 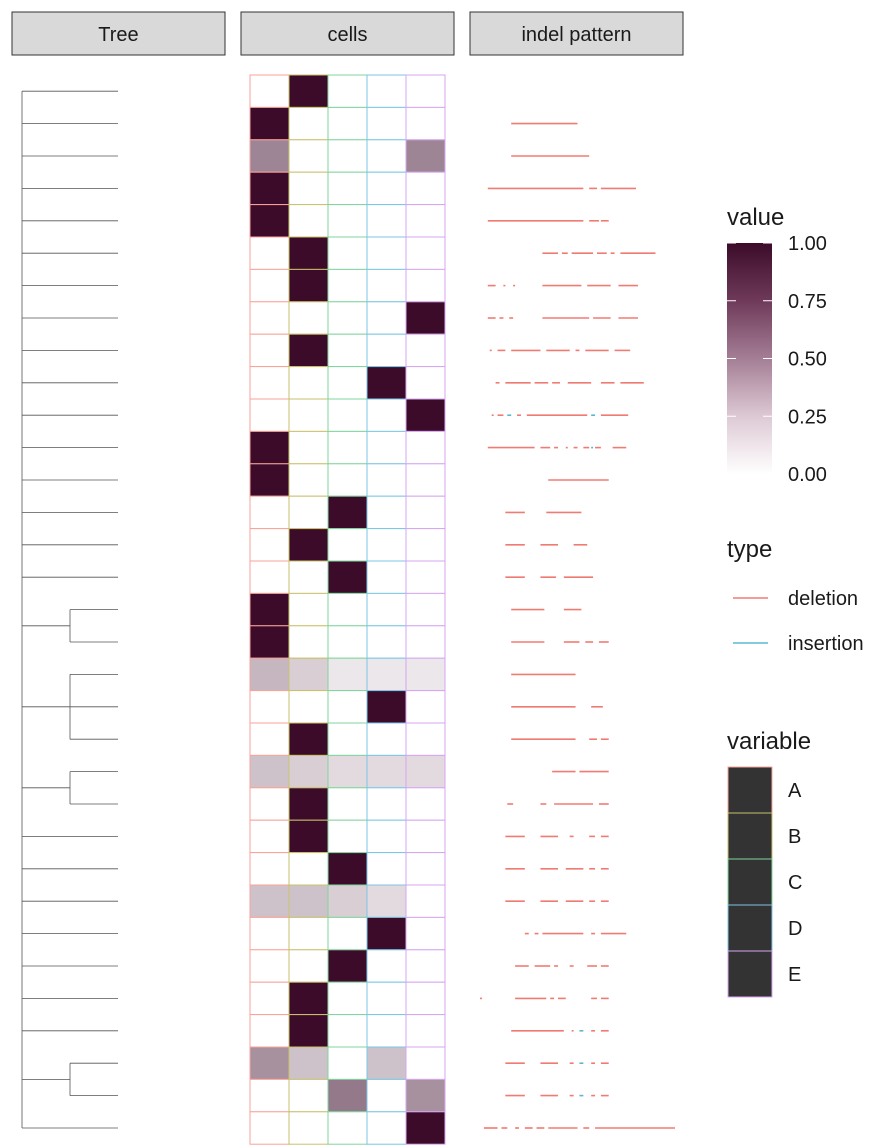 I want to click on legend-variable: variable A B C D E, so click(x=769, y=863).